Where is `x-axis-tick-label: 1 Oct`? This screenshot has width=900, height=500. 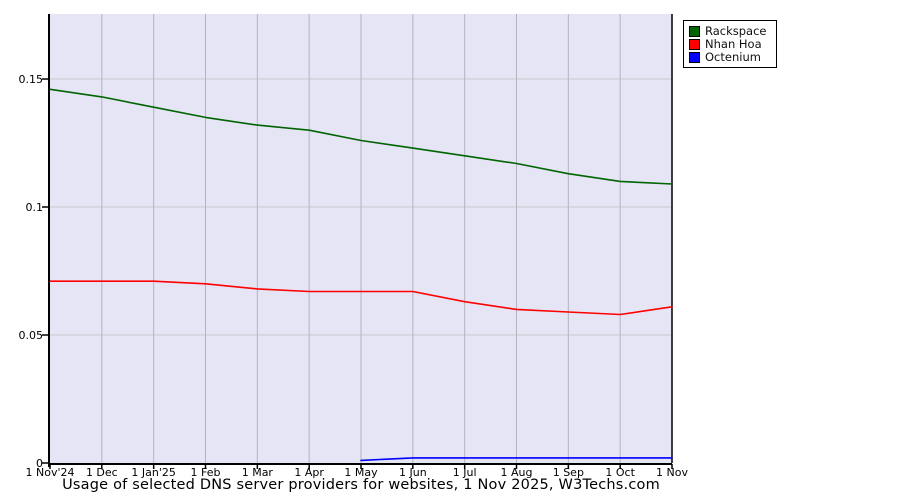 x-axis-tick-label: 1 Oct is located at coordinates (620, 472).